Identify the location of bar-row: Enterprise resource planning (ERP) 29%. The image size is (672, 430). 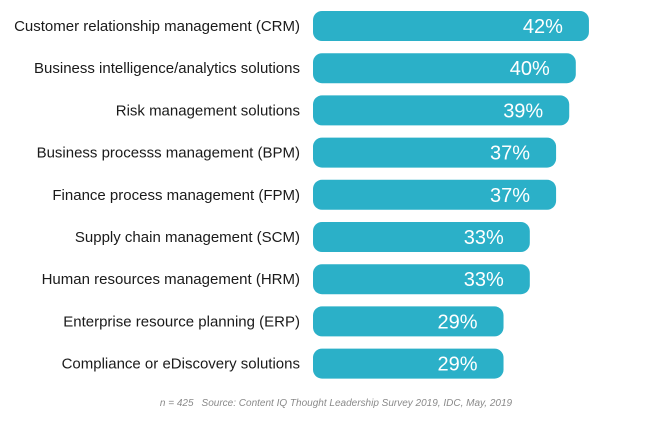
(283, 321).